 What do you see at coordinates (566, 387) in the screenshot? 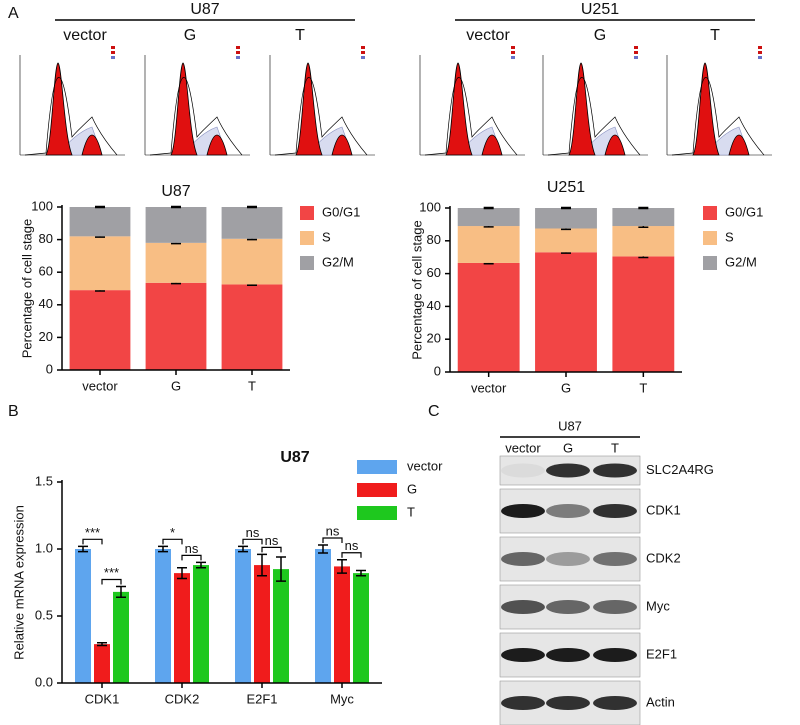
I see `x-tick-label: G` at bounding box center [566, 387].